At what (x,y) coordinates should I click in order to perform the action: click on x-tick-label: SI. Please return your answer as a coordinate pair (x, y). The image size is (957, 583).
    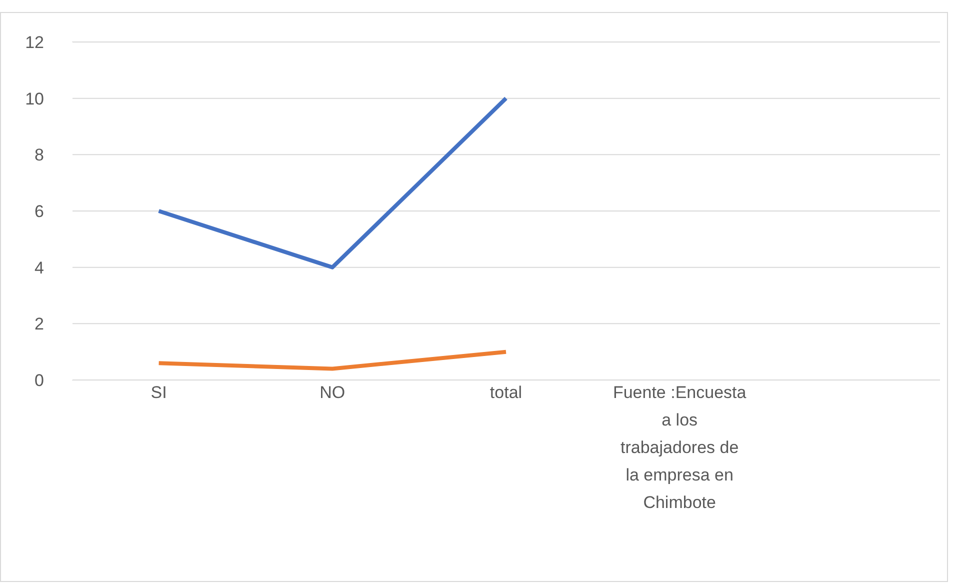
    Looking at the image, I should click on (158, 392).